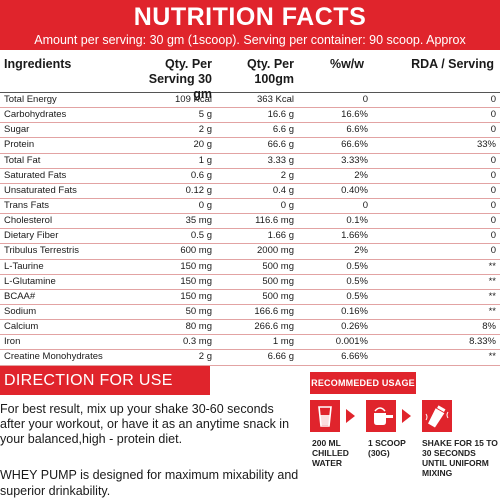  I want to click on table-row: Tribulus Terrestris 600 mg 2000 mg 2% 0, so click(250, 252).